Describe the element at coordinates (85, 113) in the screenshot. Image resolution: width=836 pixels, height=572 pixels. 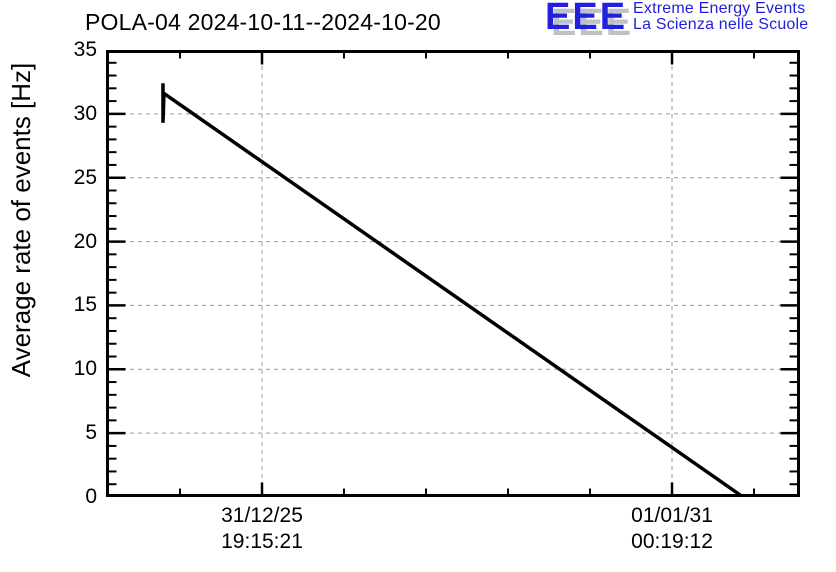
I see `y-tick-label: 30` at that location.